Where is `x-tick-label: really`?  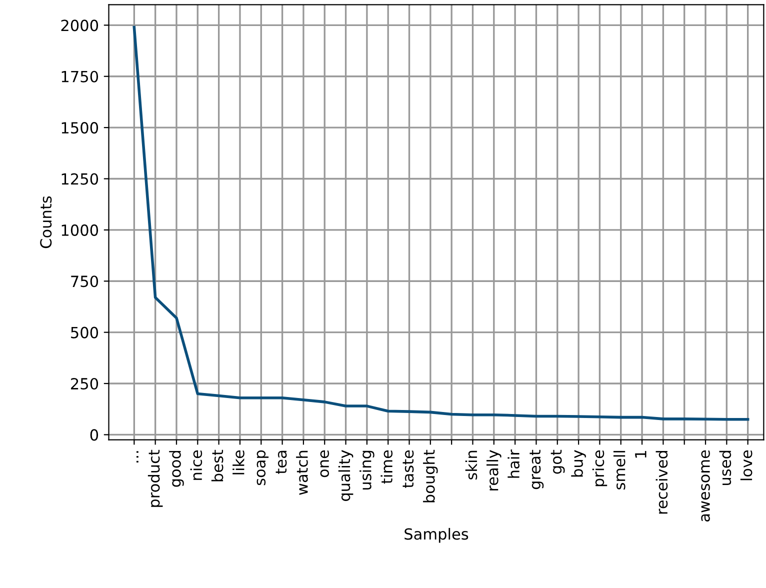
x-tick-label: really is located at coordinates (494, 470).